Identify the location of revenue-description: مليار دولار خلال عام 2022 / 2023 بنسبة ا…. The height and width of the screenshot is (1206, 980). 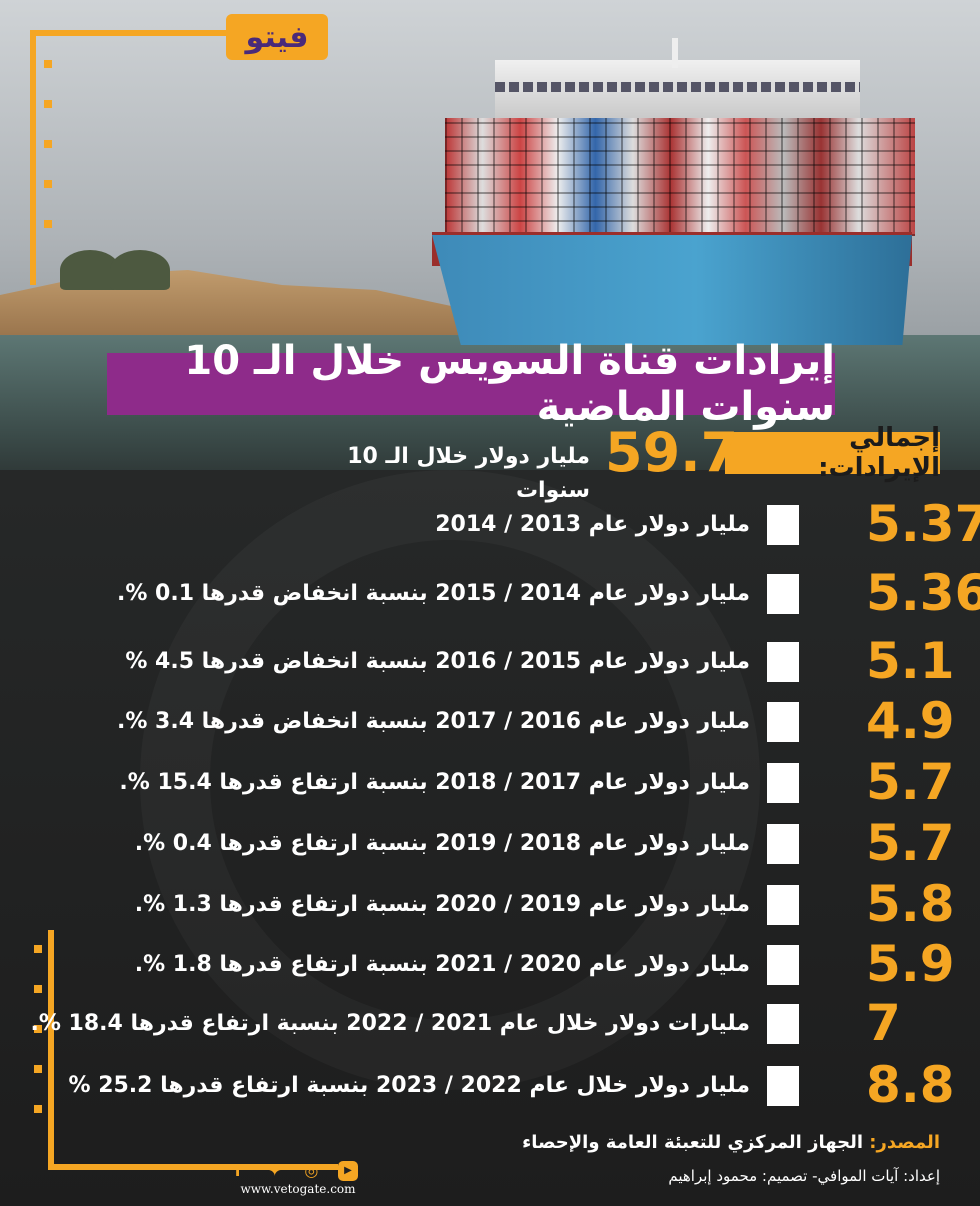
(409, 1085).